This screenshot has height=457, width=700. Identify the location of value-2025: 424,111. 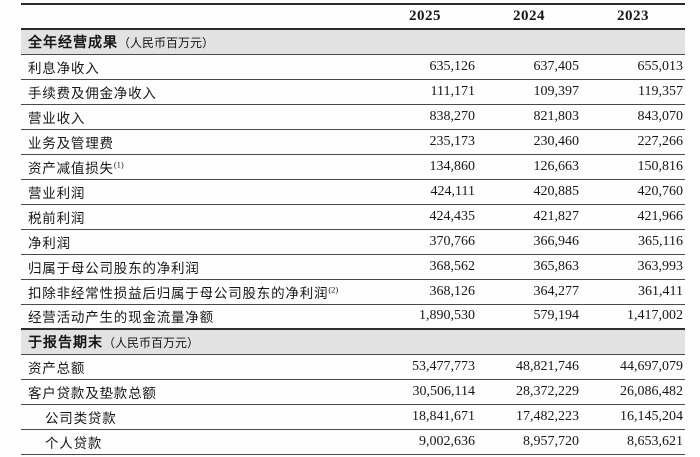
(425, 192).